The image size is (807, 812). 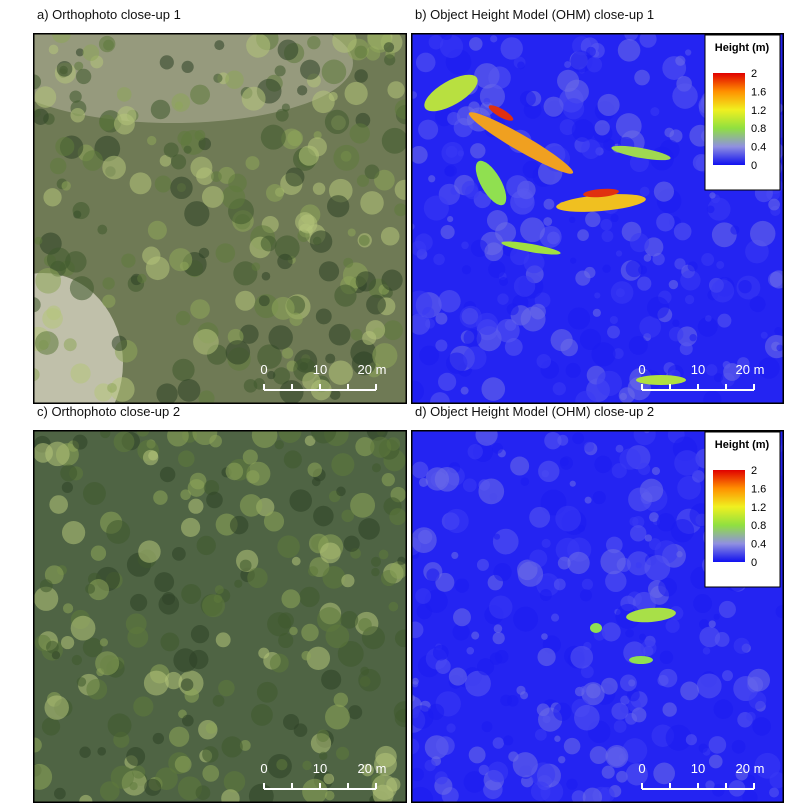 What do you see at coordinates (263, 369) in the screenshot?
I see `scale-label: 0` at bounding box center [263, 369].